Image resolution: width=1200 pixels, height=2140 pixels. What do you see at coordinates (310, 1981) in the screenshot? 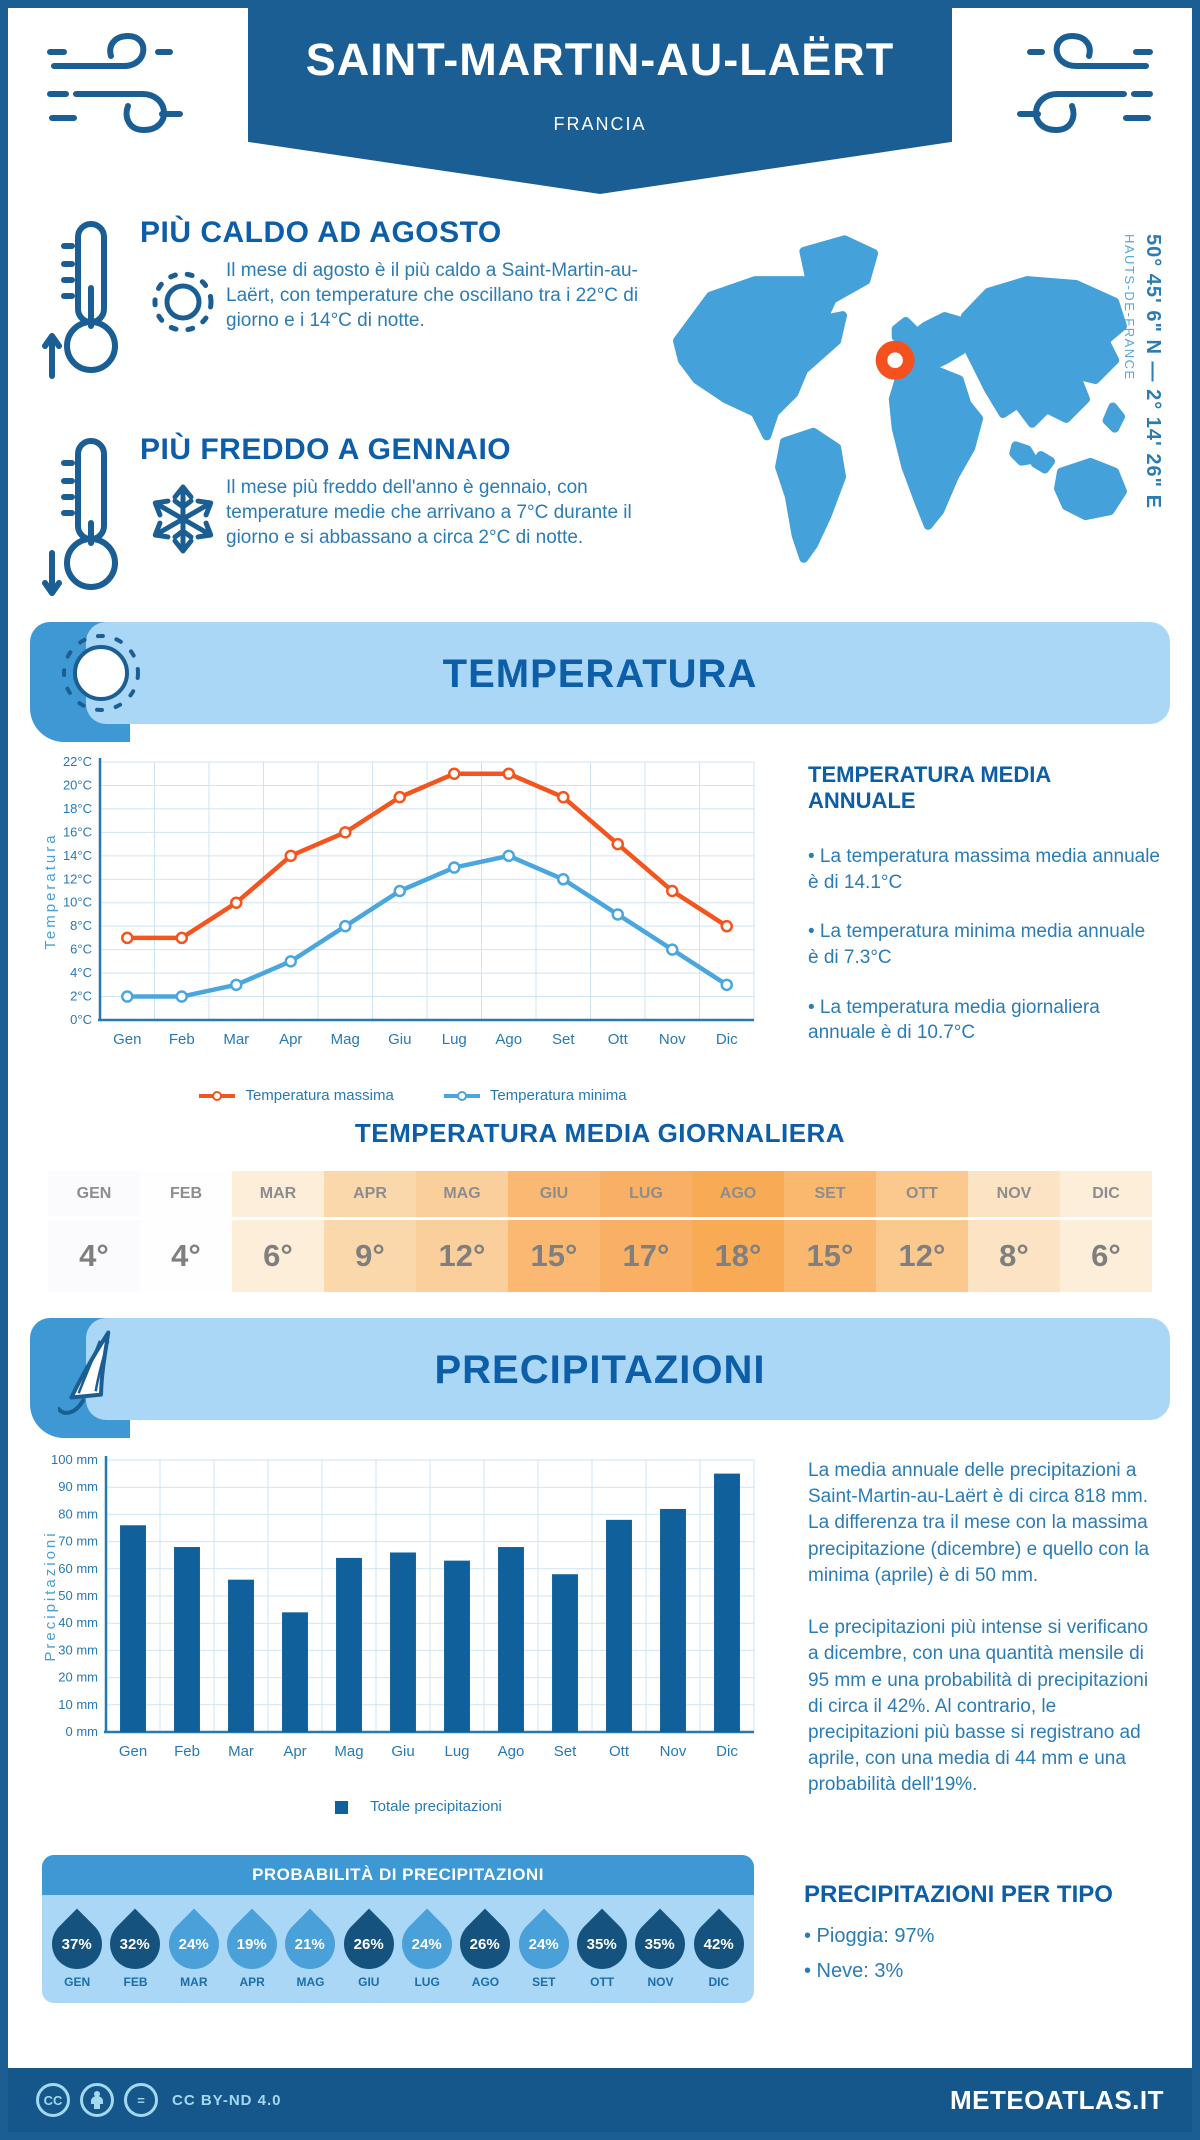
I see `drop-month-label: MAG` at bounding box center [310, 1981].